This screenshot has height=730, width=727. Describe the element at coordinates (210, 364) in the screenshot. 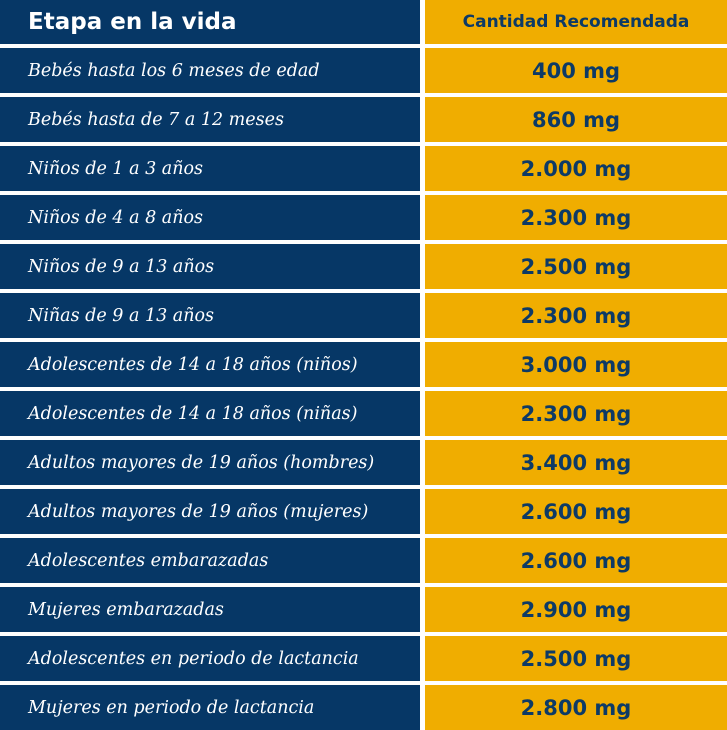

I see `row-stage: Adolescentes de 14 a 18 años (niños)` at that location.